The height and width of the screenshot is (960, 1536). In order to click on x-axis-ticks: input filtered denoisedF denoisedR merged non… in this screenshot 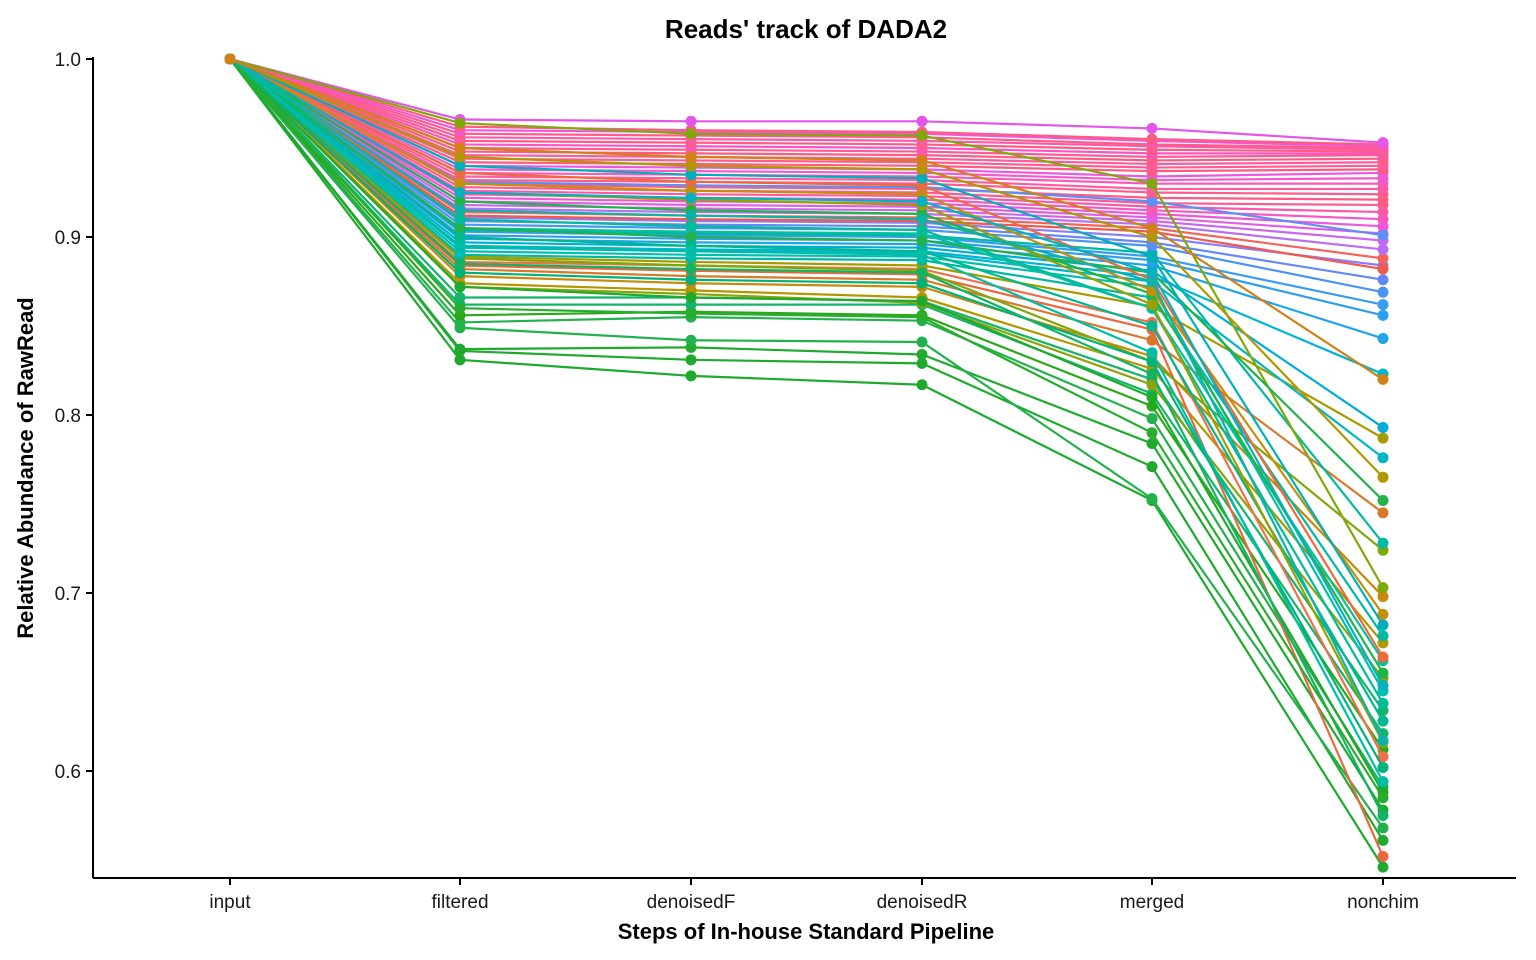, I will do `click(814, 895)`.